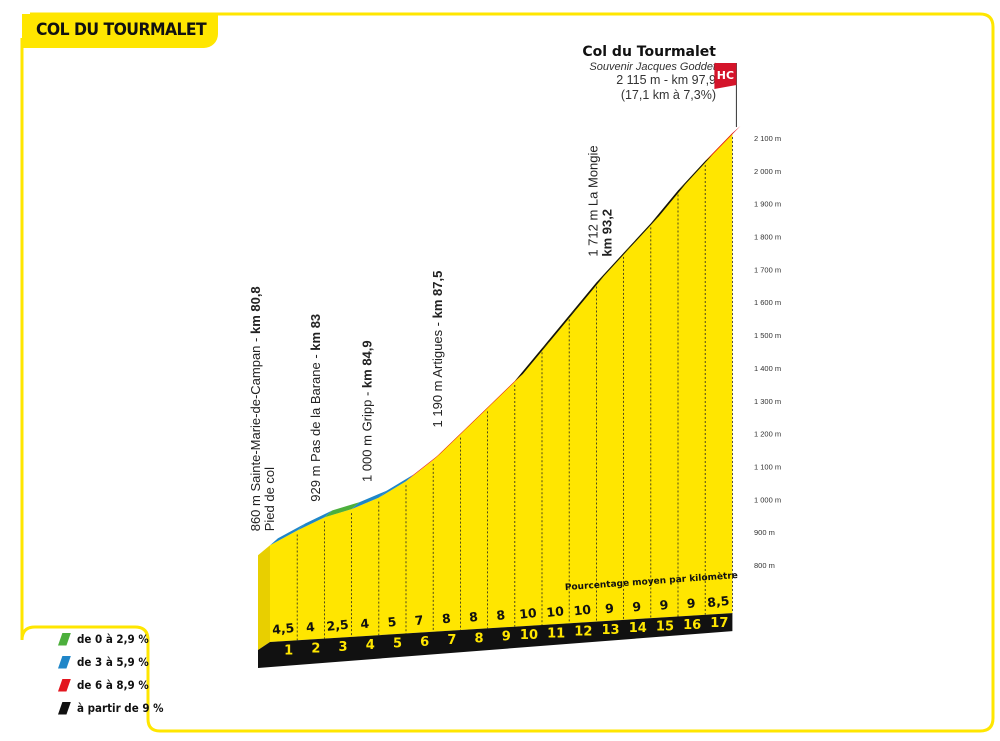  What do you see at coordinates (767, 368) in the screenshot?
I see `y-tick-label: 1 400 m` at bounding box center [767, 368].